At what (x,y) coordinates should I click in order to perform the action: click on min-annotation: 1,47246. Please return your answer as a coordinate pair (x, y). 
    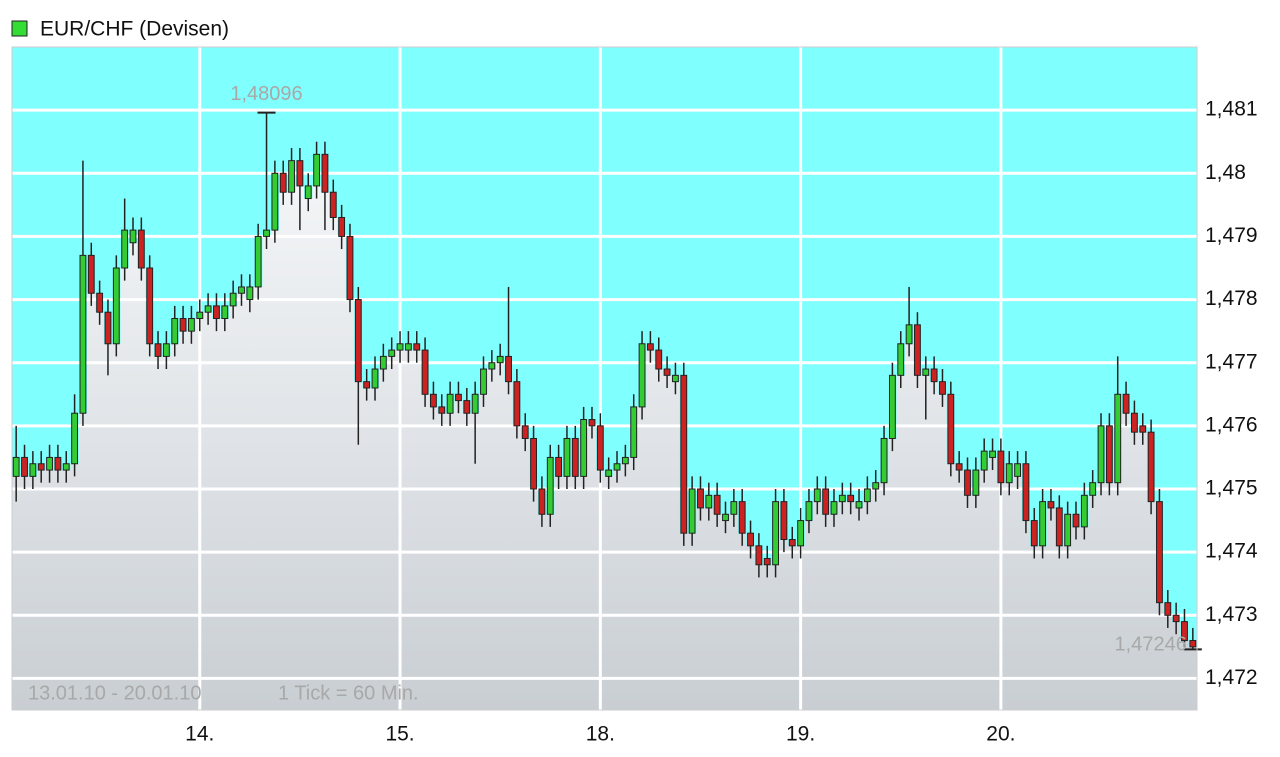
    Looking at the image, I should click on (1151, 645).